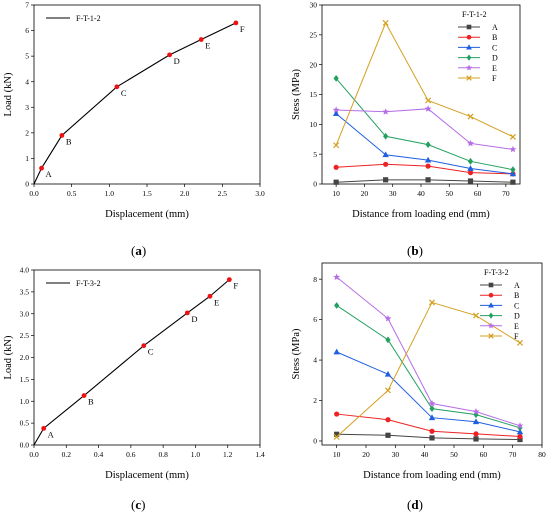 The image size is (550, 518). I want to click on x-tick-label: 0.8, so click(163, 454).